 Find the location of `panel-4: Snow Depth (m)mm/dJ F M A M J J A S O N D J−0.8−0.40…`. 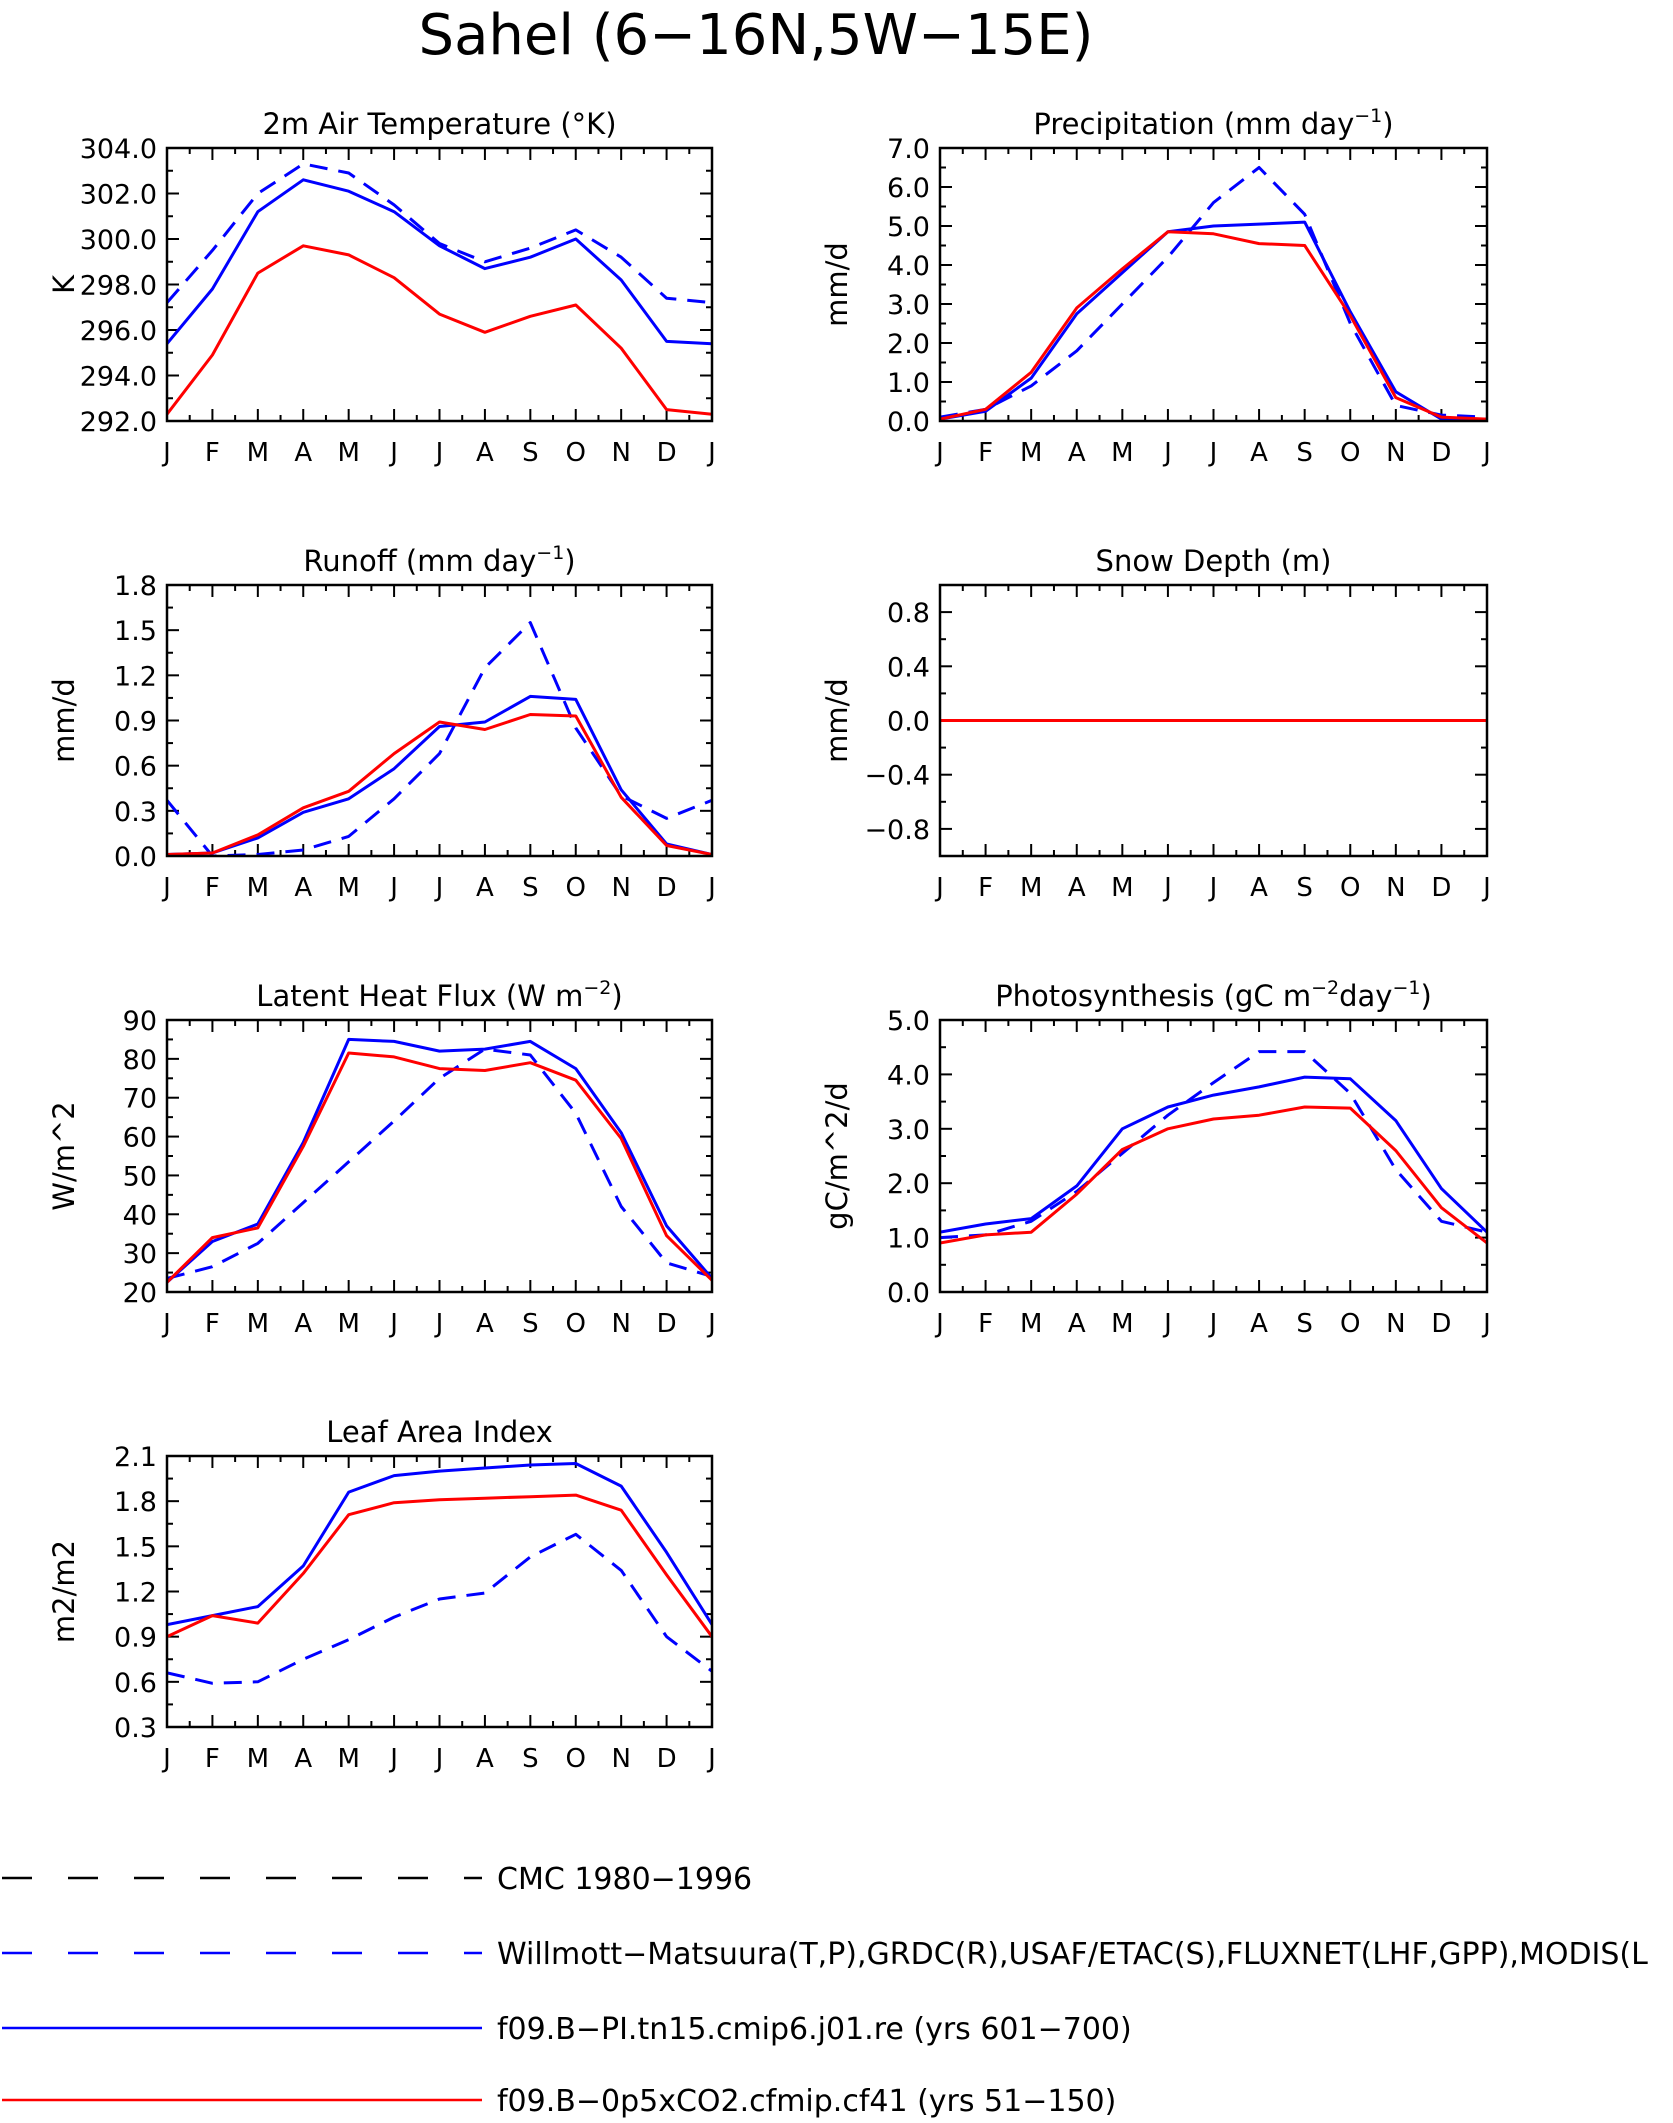

panel-4: Snow Depth (m)mm/dJ F M A M J J A S O N D J−0.8−0.40… is located at coordinates (1155, 723).